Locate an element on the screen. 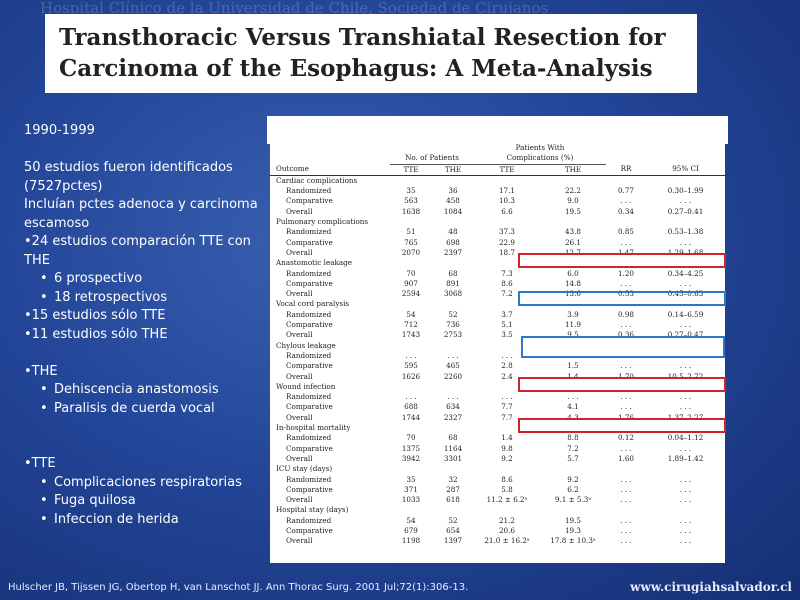  section-label: Pulmonary complications is located at coordinates (322, 222).